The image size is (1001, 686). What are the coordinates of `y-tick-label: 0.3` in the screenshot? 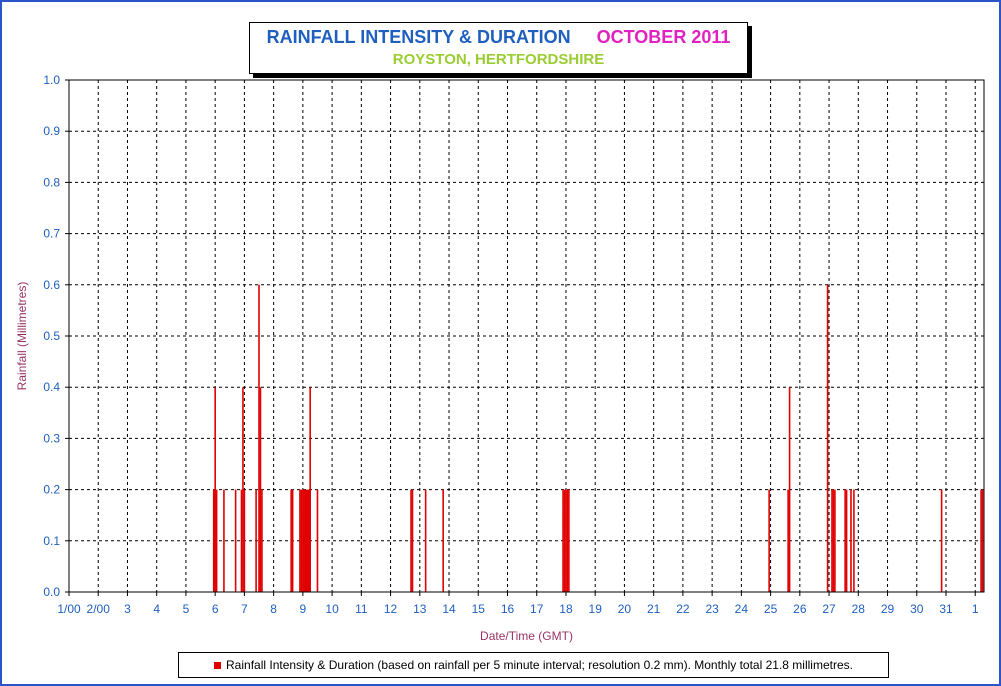 It's located at (51, 438).